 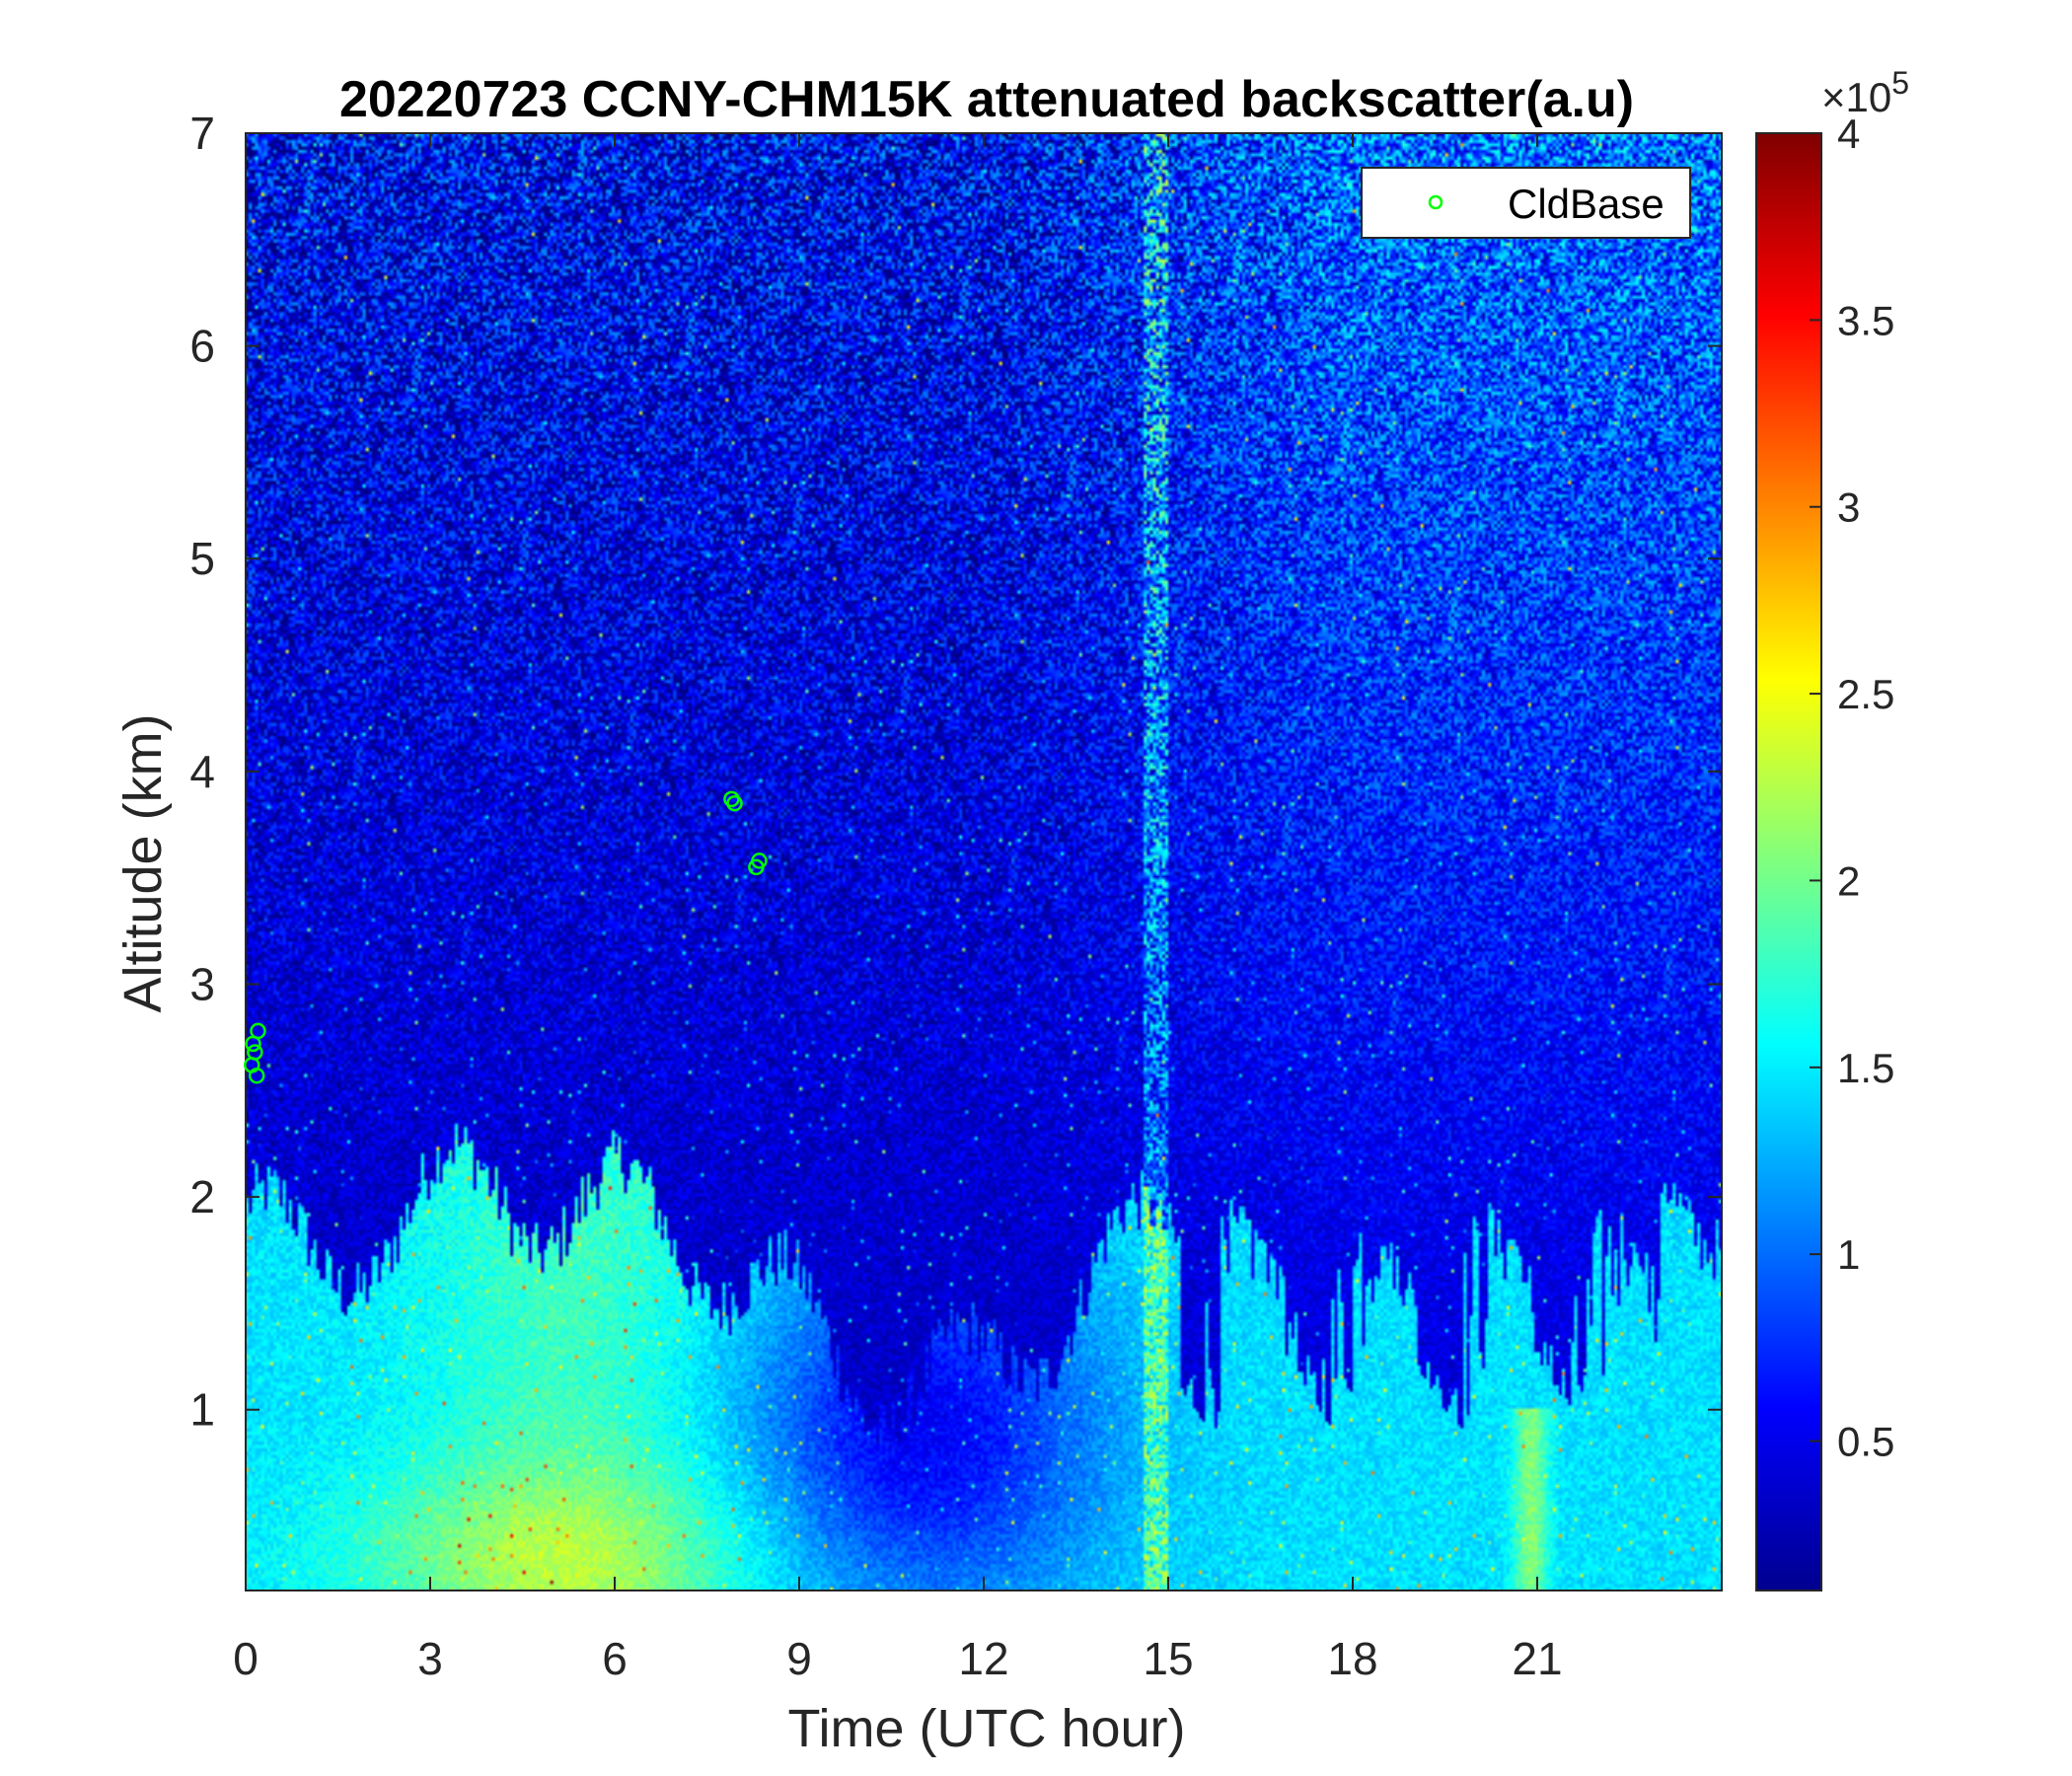 What do you see at coordinates (1866, 1068) in the screenshot?
I see `colorbar-tick-label: 1.5` at bounding box center [1866, 1068].